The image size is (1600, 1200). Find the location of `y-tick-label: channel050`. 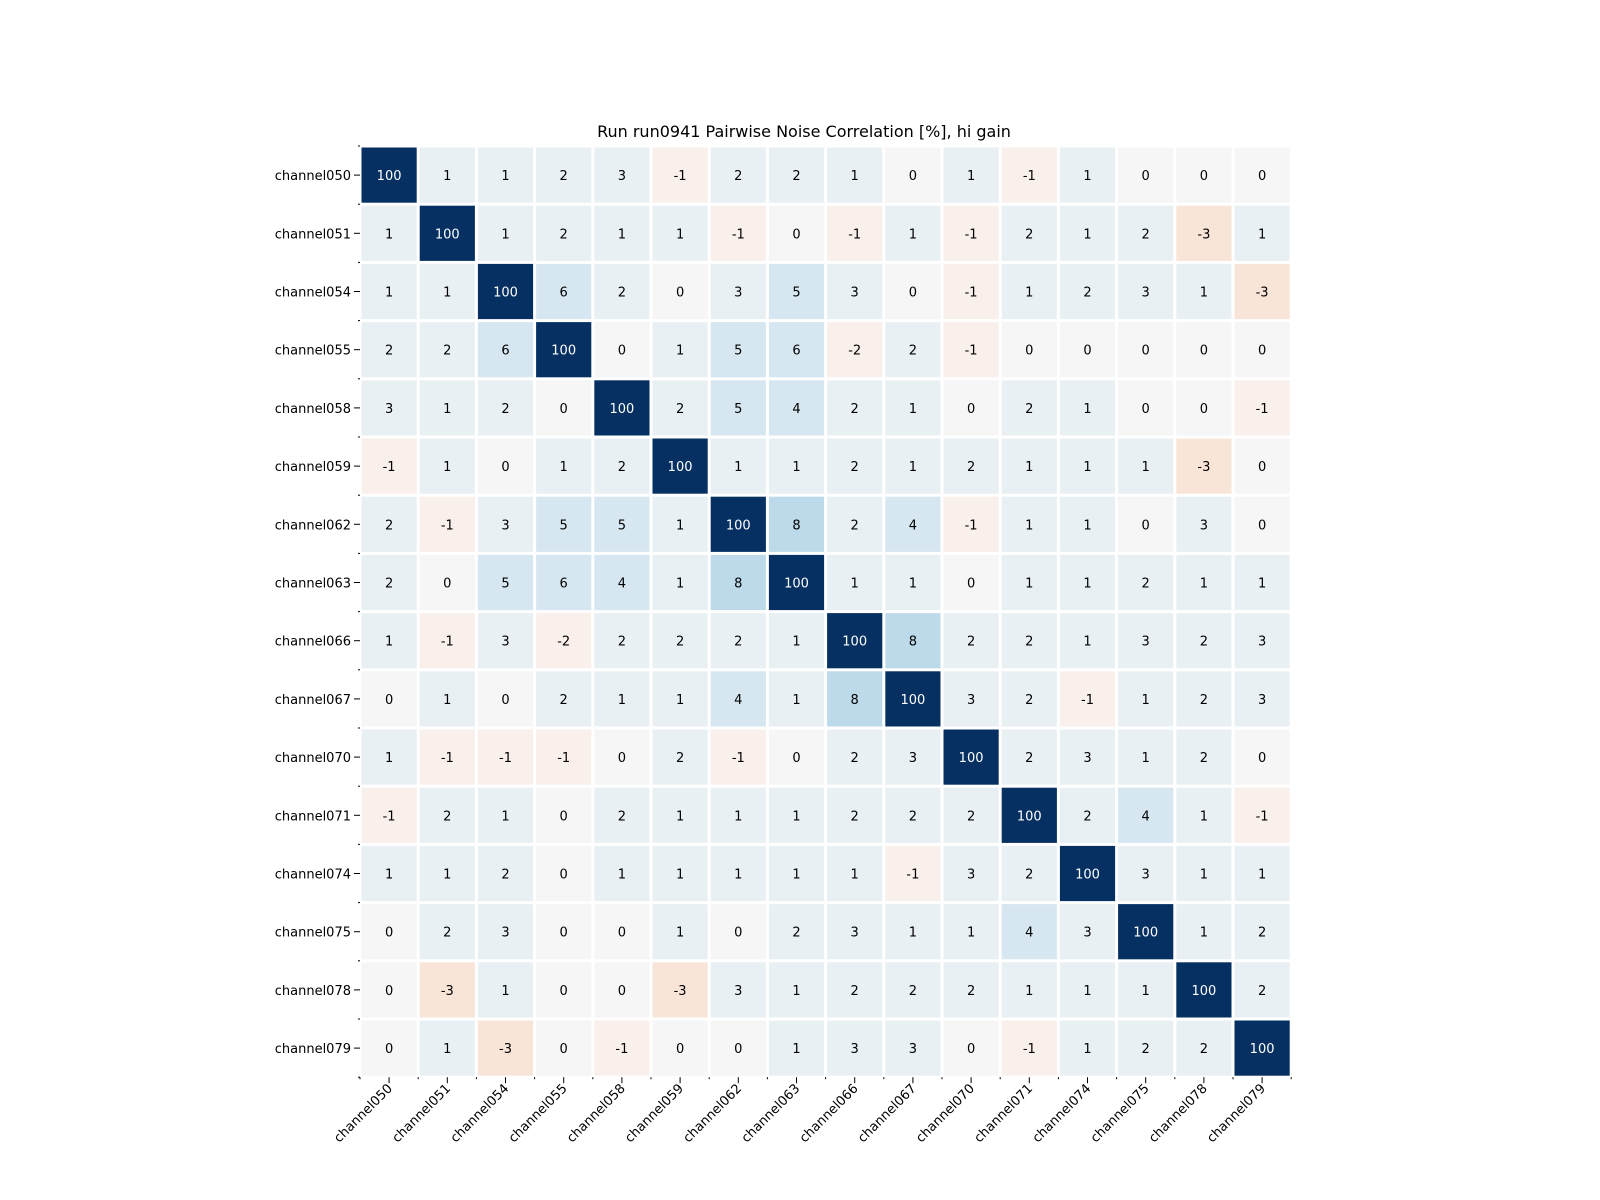

y-tick-label: channel050 is located at coordinates (313, 176).